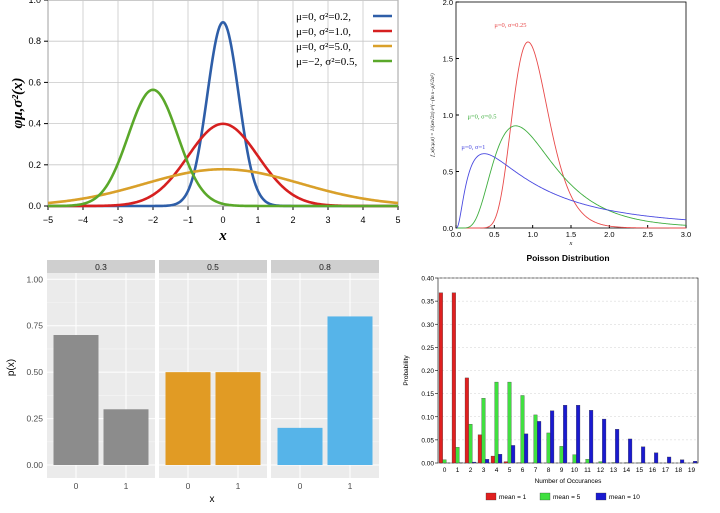 The height and width of the screenshot is (513, 720). Describe the element at coordinates (448, 3) in the screenshot. I see `y-tick-label: 2.0` at that location.